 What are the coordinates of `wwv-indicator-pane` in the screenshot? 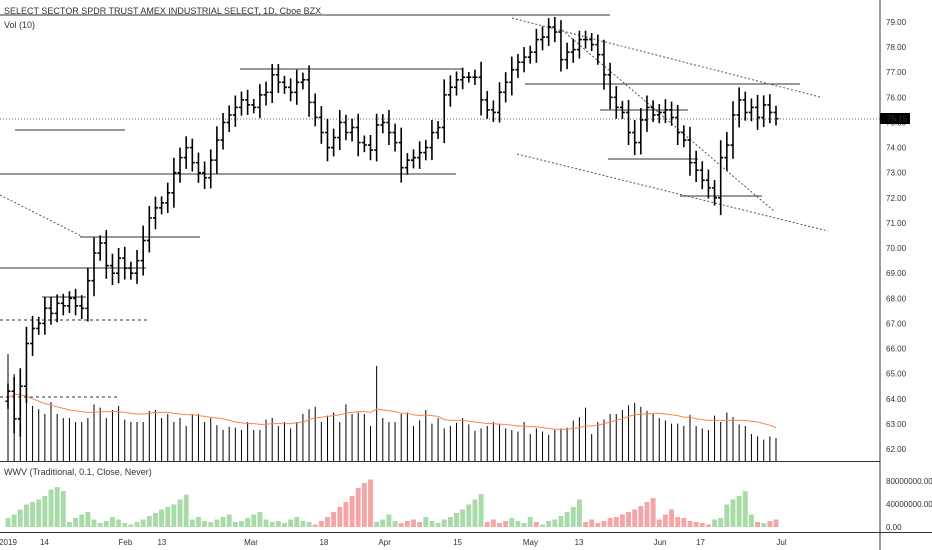 It's located at (392, 503).